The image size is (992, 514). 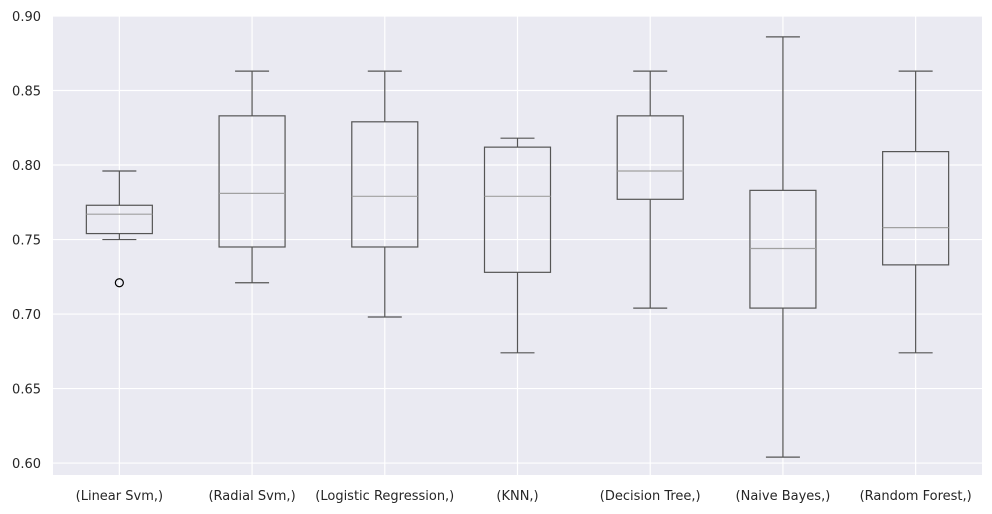 I want to click on y-tick-label: 0.80, so click(x=26, y=166).